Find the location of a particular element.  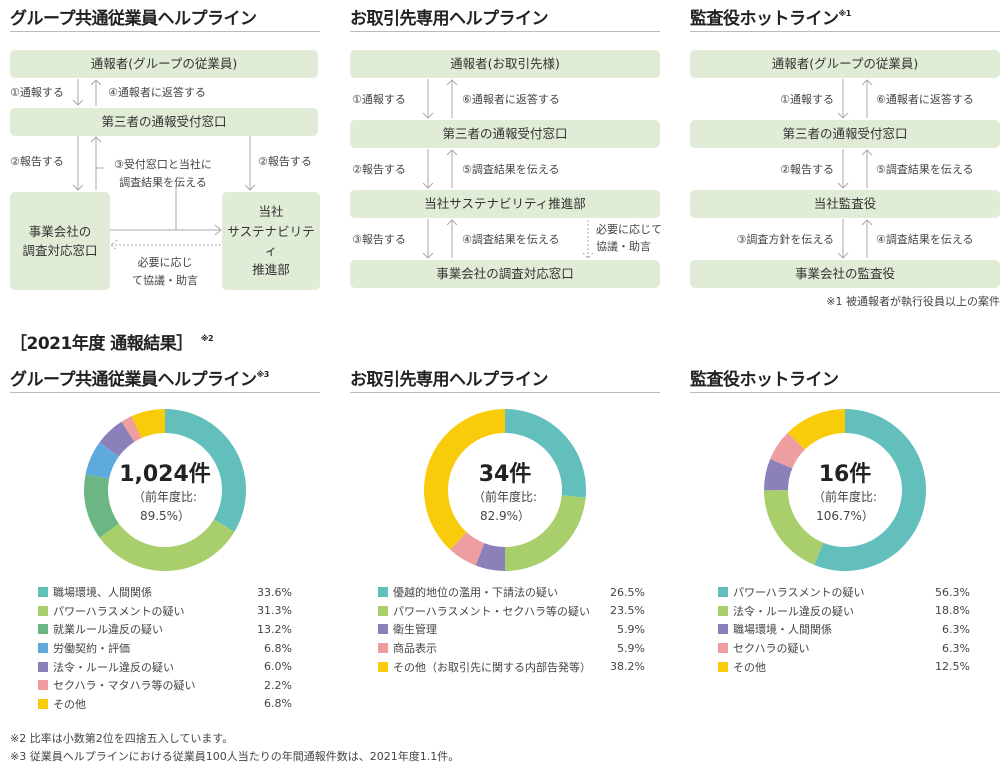

total-count: 1,024件 is located at coordinates (165, 474).